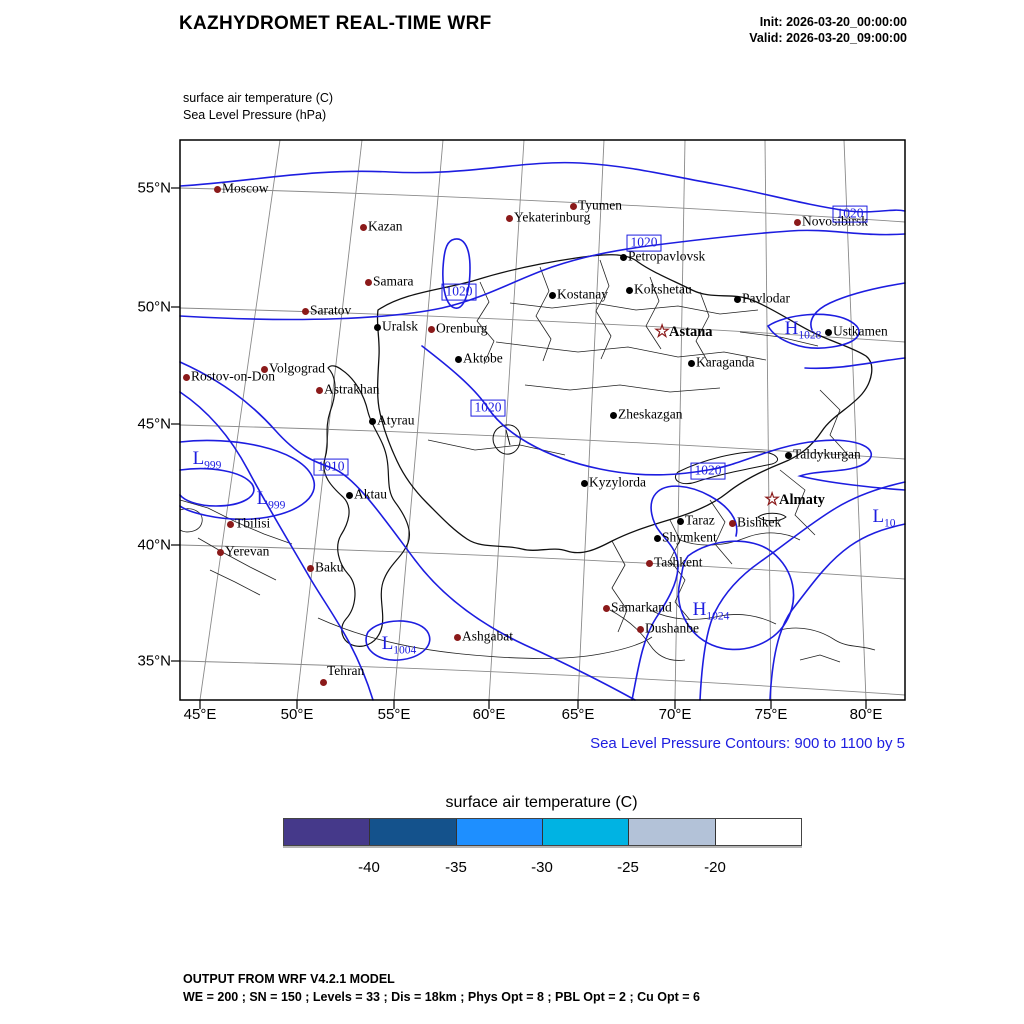 This screenshot has height=1024, width=1024. I want to click on lat-tick-label: 40°N, so click(154, 545).